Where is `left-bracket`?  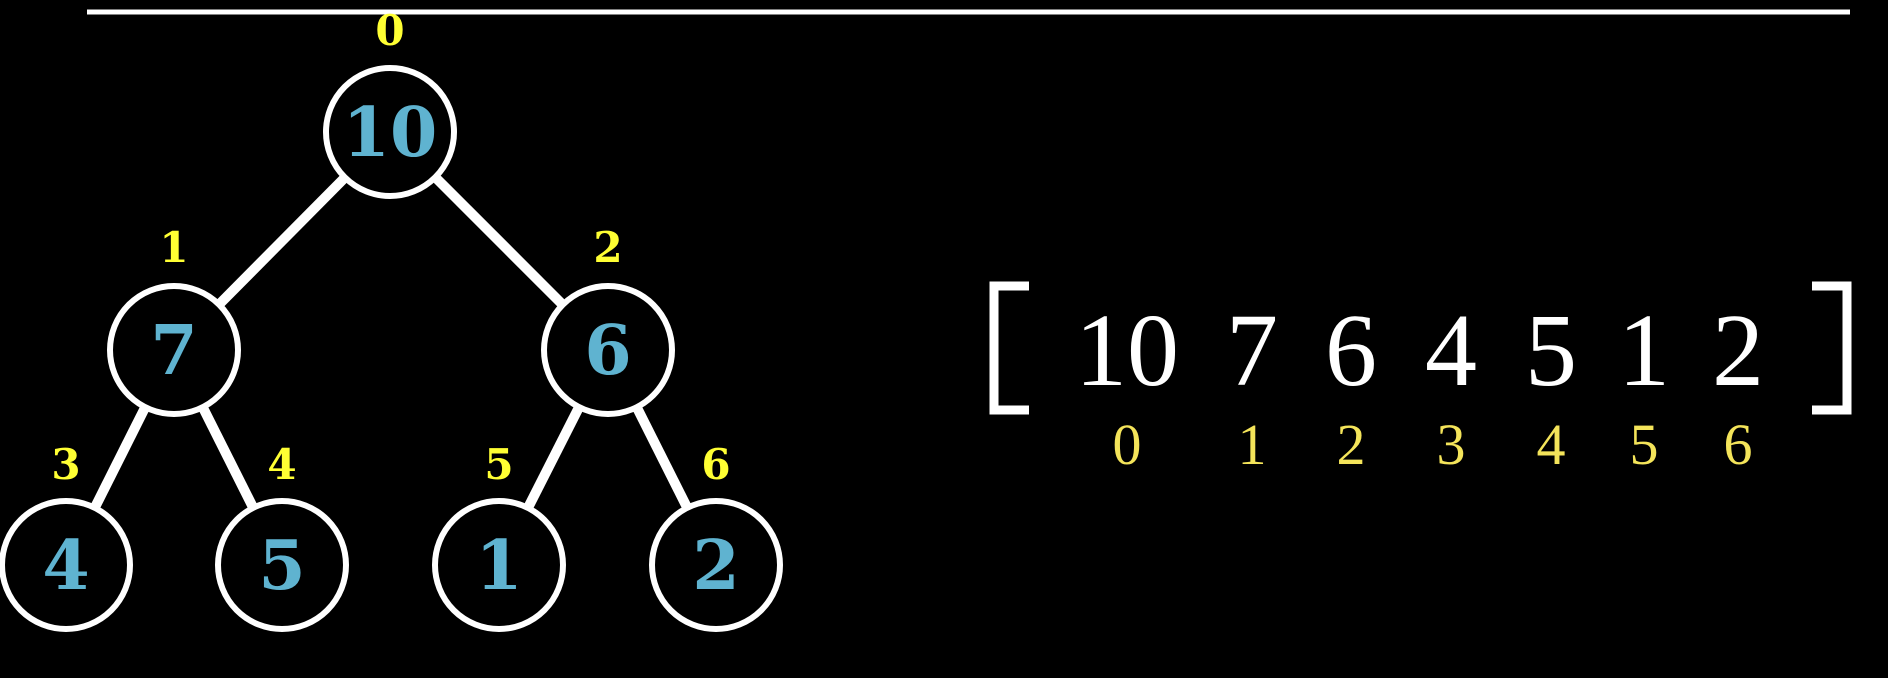 left-bracket is located at coordinates (1009, 348).